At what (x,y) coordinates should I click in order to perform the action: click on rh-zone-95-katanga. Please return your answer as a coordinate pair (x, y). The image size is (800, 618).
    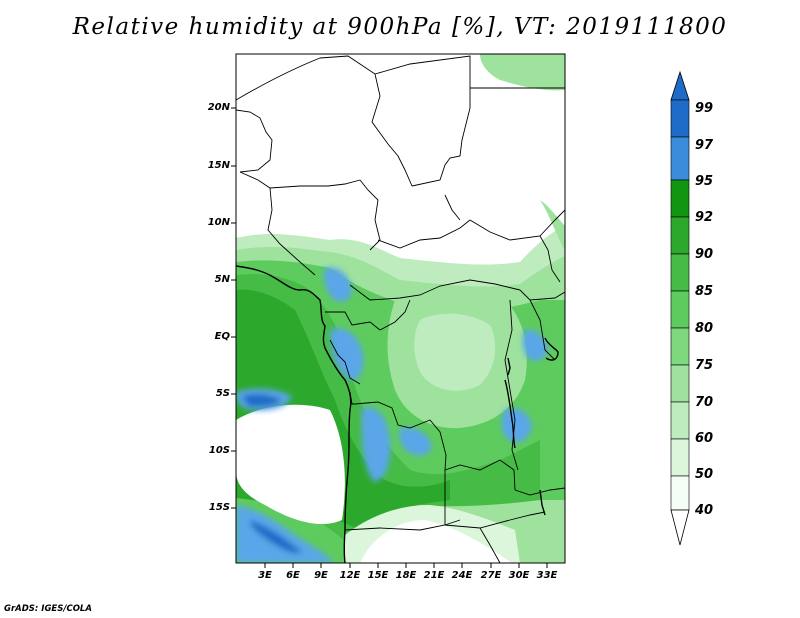
    Looking at the image, I should click on (415, 441).